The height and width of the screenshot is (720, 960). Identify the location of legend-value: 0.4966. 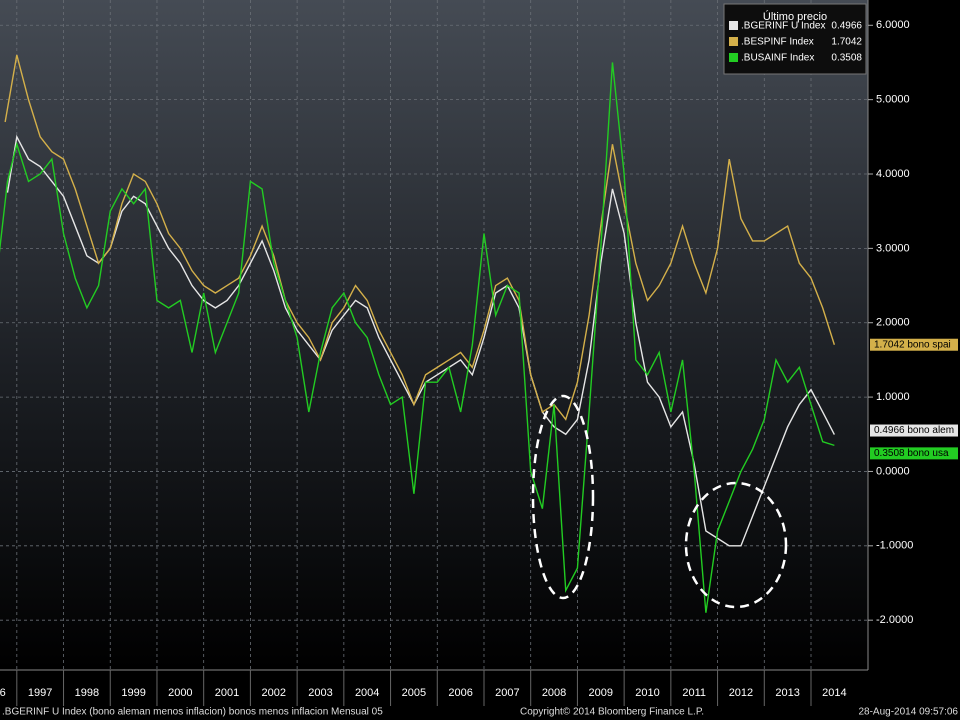
(846, 26).